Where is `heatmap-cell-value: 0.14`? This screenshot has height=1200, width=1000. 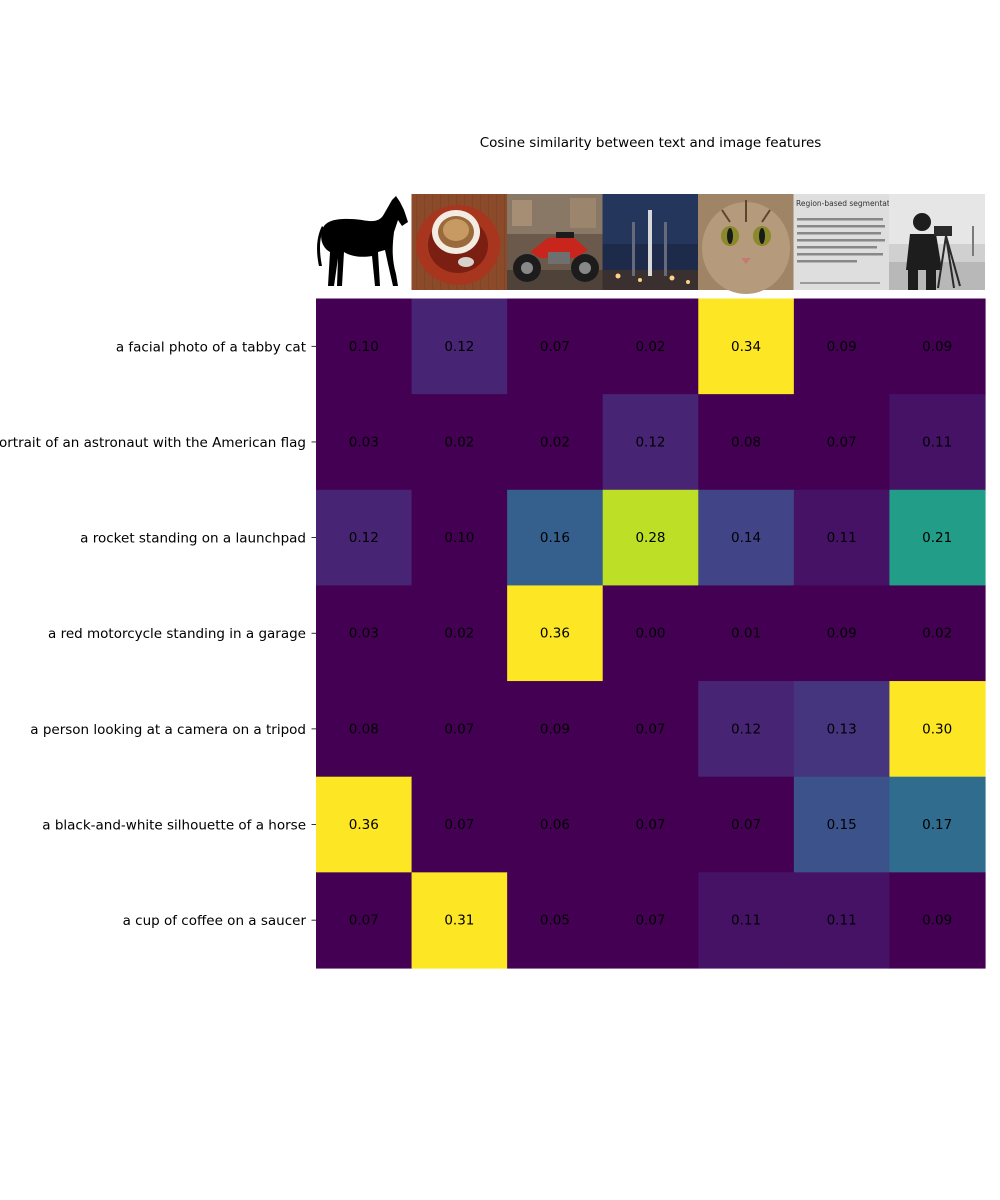
heatmap-cell-value: 0.14 is located at coordinates (746, 538).